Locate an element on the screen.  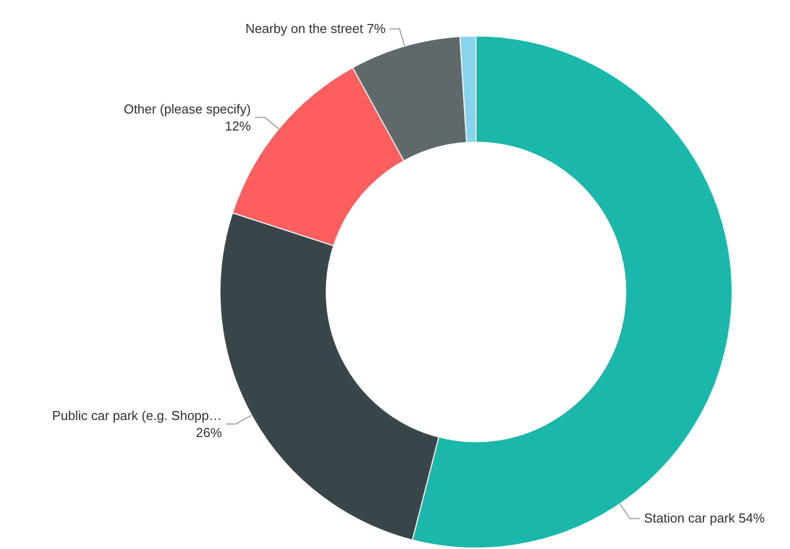
slice-label: Nearby on the street 7% is located at coordinates (315, 28).